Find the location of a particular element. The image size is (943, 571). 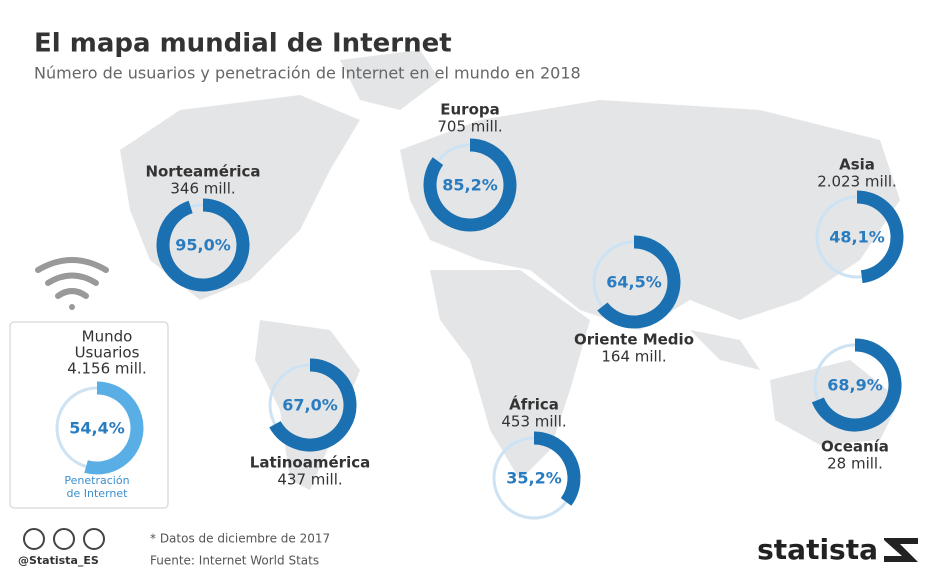

donut-value: 85,2% is located at coordinates (470, 185).